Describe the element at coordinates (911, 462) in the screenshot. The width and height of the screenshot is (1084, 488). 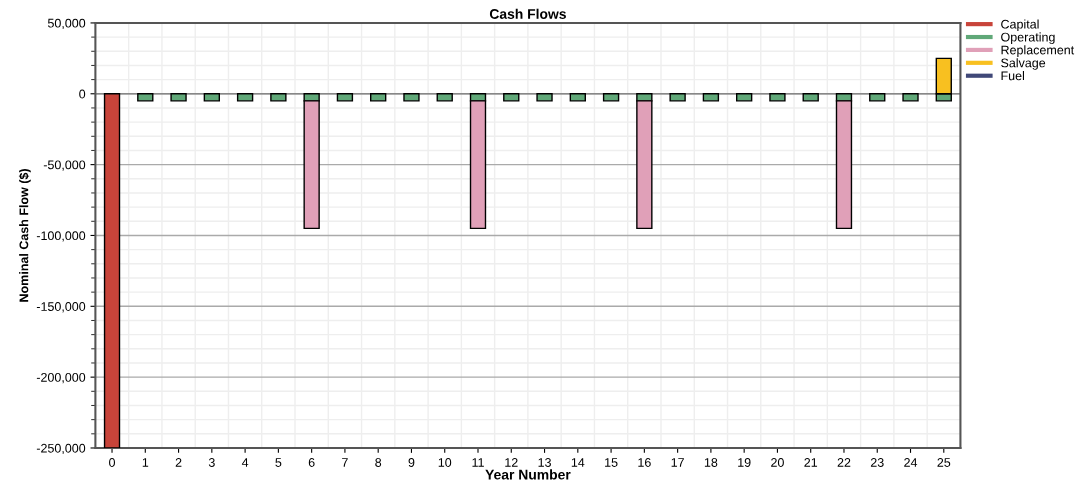
I see `x-tick-label: 24` at that location.